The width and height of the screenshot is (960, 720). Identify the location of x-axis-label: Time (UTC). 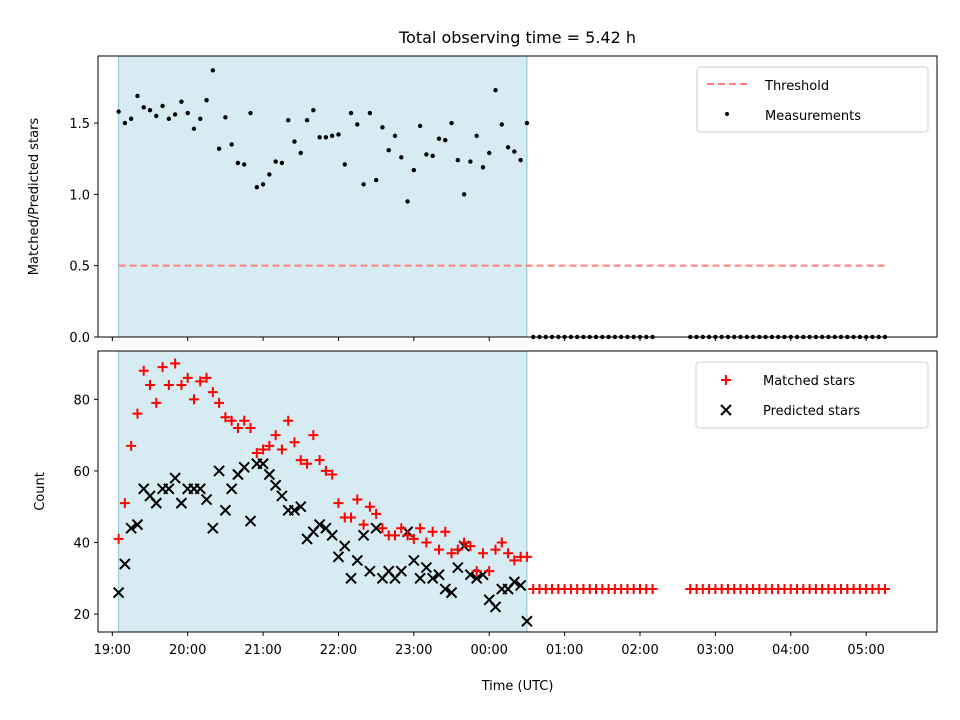
(517, 686).